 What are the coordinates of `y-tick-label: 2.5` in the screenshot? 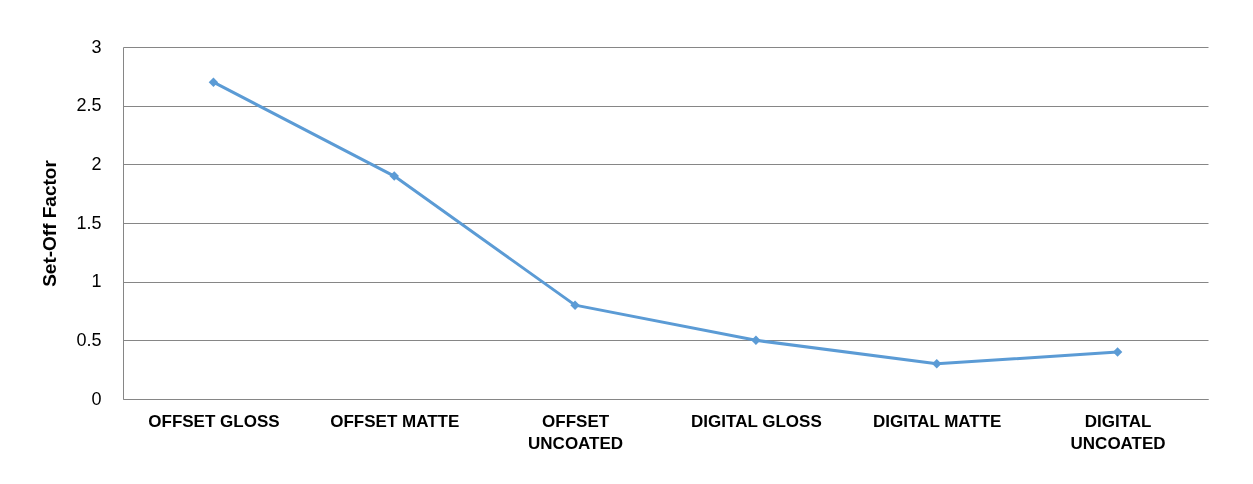 It's located at (89, 105).